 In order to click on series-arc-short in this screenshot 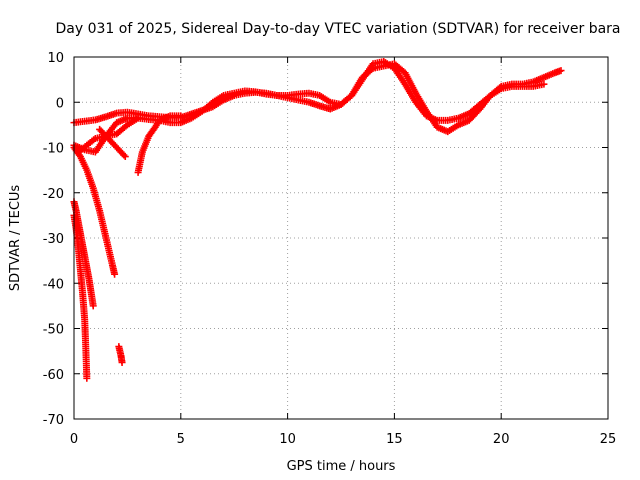, I will do `click(120, 354)`.